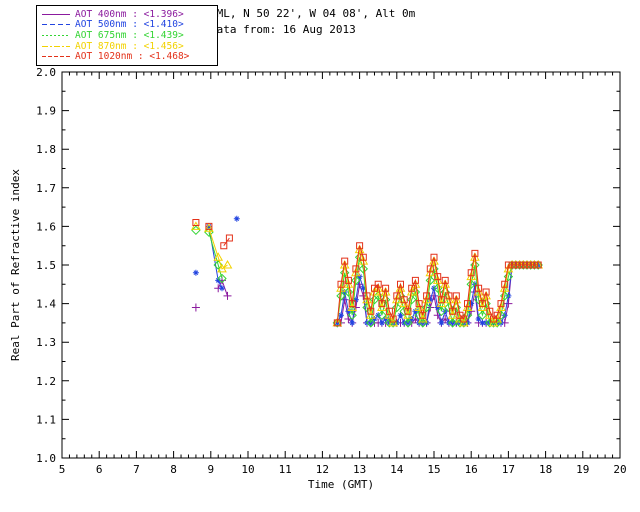 The image size is (640, 512). Describe the element at coordinates (46, 188) in the screenshot. I see `y-tick-label: 1.7` at that location.